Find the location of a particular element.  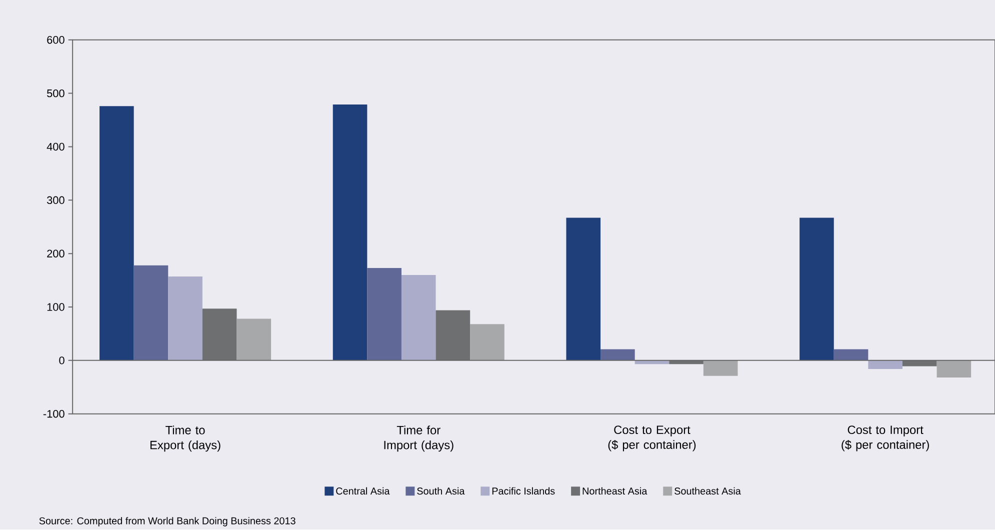

legend-label: Northeast Asia is located at coordinates (615, 491).